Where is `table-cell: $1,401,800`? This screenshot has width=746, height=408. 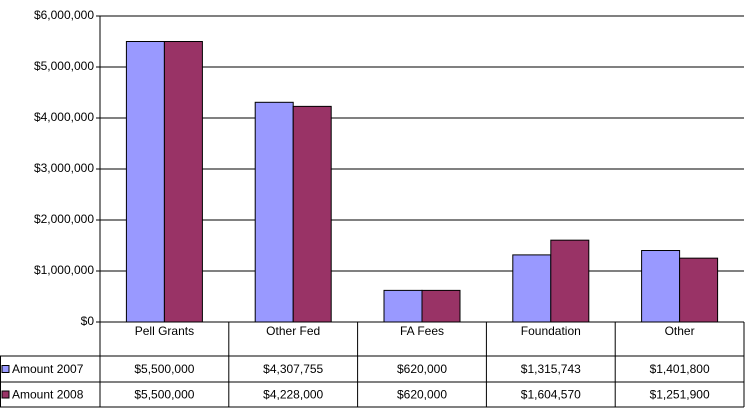
table-cell: $1,401,800 is located at coordinates (680, 369).